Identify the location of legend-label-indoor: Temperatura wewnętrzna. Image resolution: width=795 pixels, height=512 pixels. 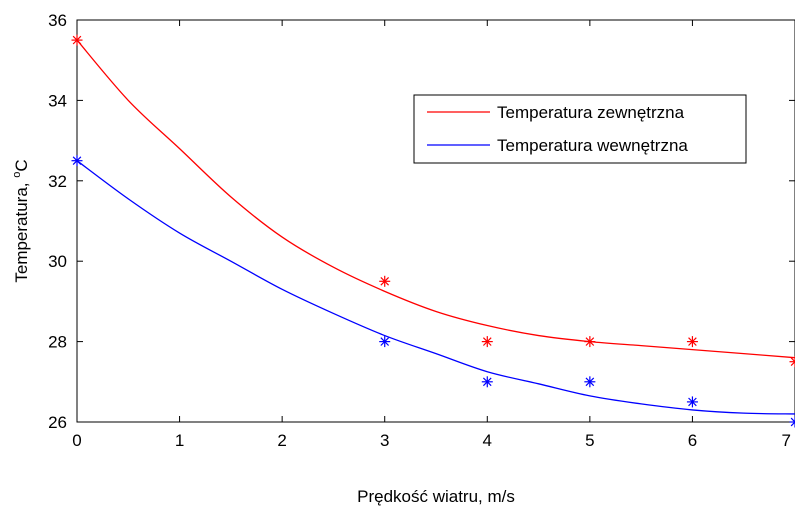
(592, 145).